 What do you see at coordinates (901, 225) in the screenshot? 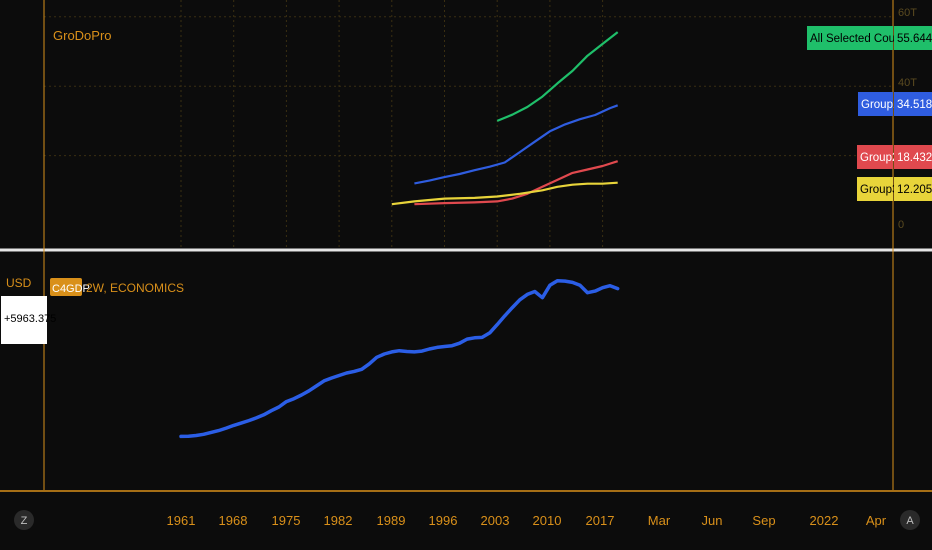
I see `y-tick-label: 0` at bounding box center [901, 225].